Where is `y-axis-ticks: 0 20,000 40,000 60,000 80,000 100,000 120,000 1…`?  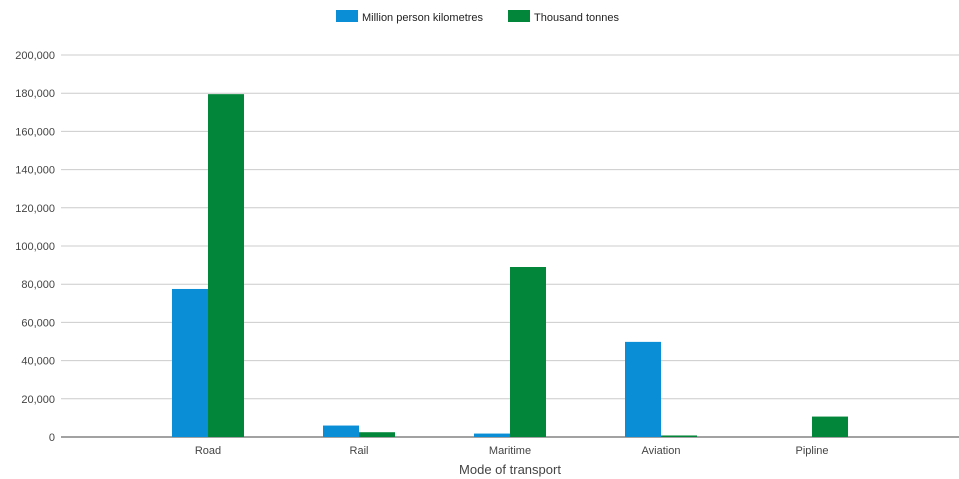
y-axis-ticks: 0 20,000 40,000 60,000 80,000 100,000 120,000 1… is located at coordinates (35, 247).